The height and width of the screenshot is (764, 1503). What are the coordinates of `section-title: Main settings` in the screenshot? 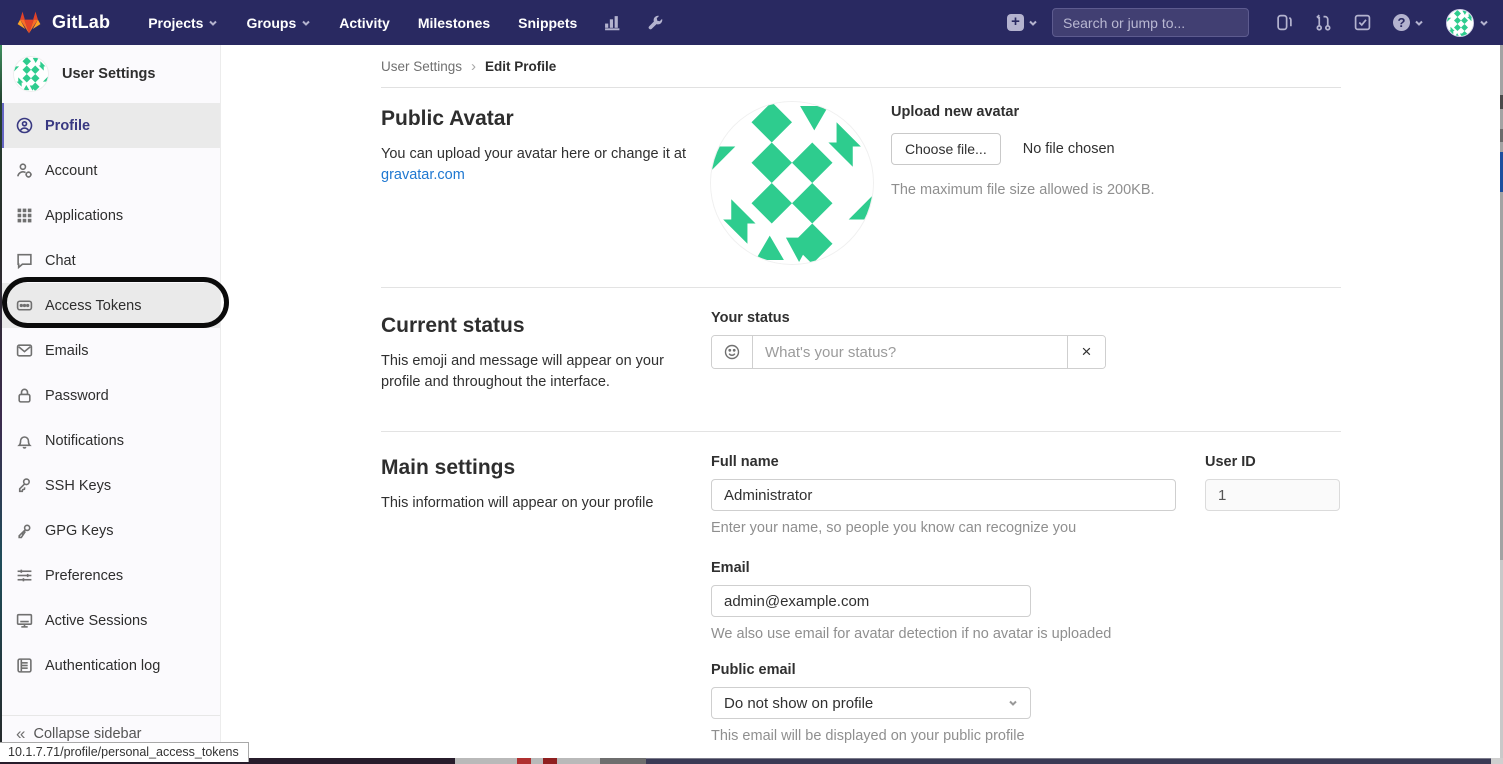 It's located at (448, 467).